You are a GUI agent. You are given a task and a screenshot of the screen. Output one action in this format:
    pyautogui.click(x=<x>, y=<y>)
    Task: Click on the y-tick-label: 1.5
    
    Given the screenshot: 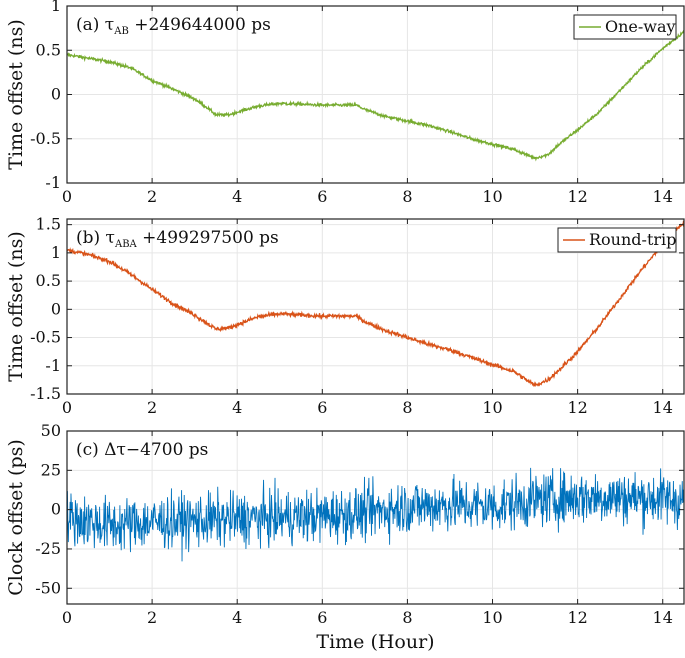 What is the action you would take?
    pyautogui.click(x=48, y=224)
    